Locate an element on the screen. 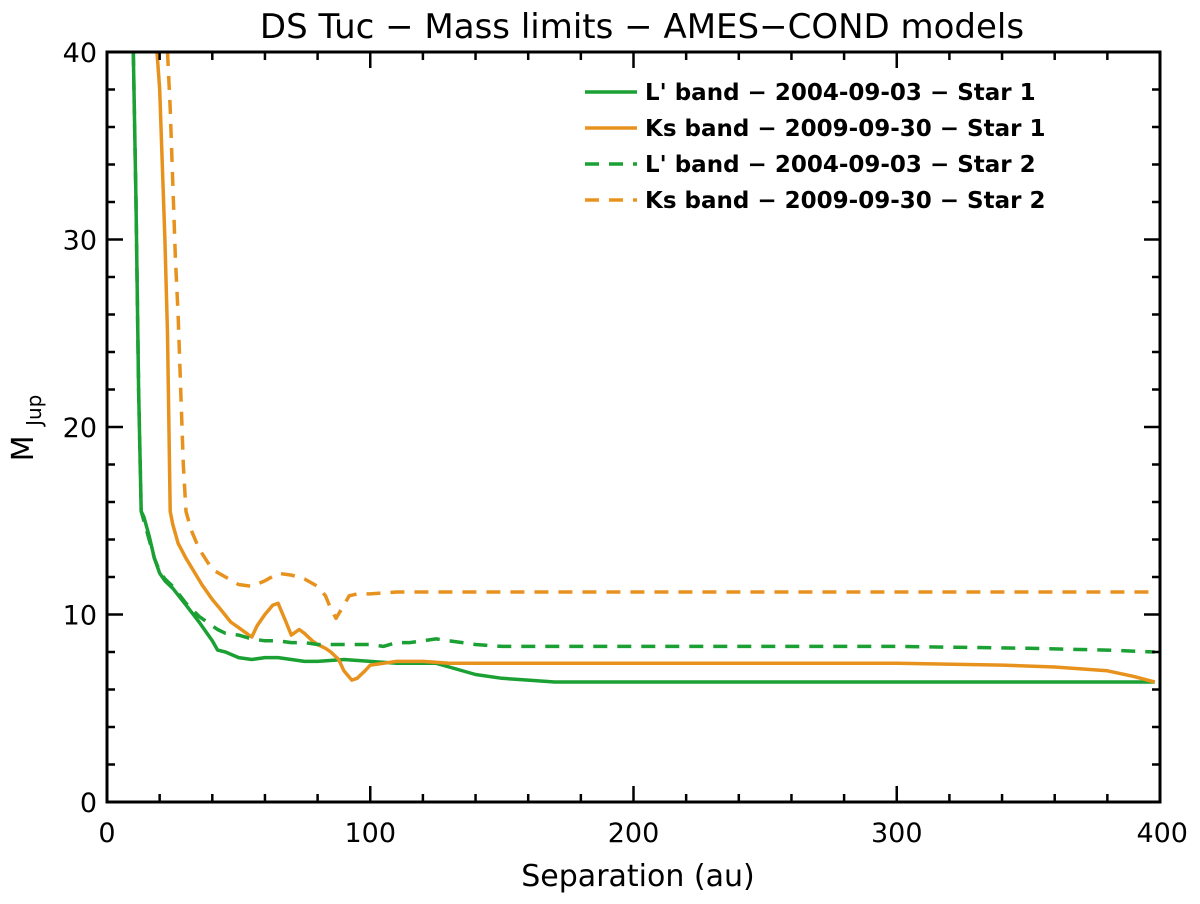 This screenshot has width=1200, height=904. legend-label-2: Ks band − 2009-09-30 − Star 1 is located at coordinates (845, 129).